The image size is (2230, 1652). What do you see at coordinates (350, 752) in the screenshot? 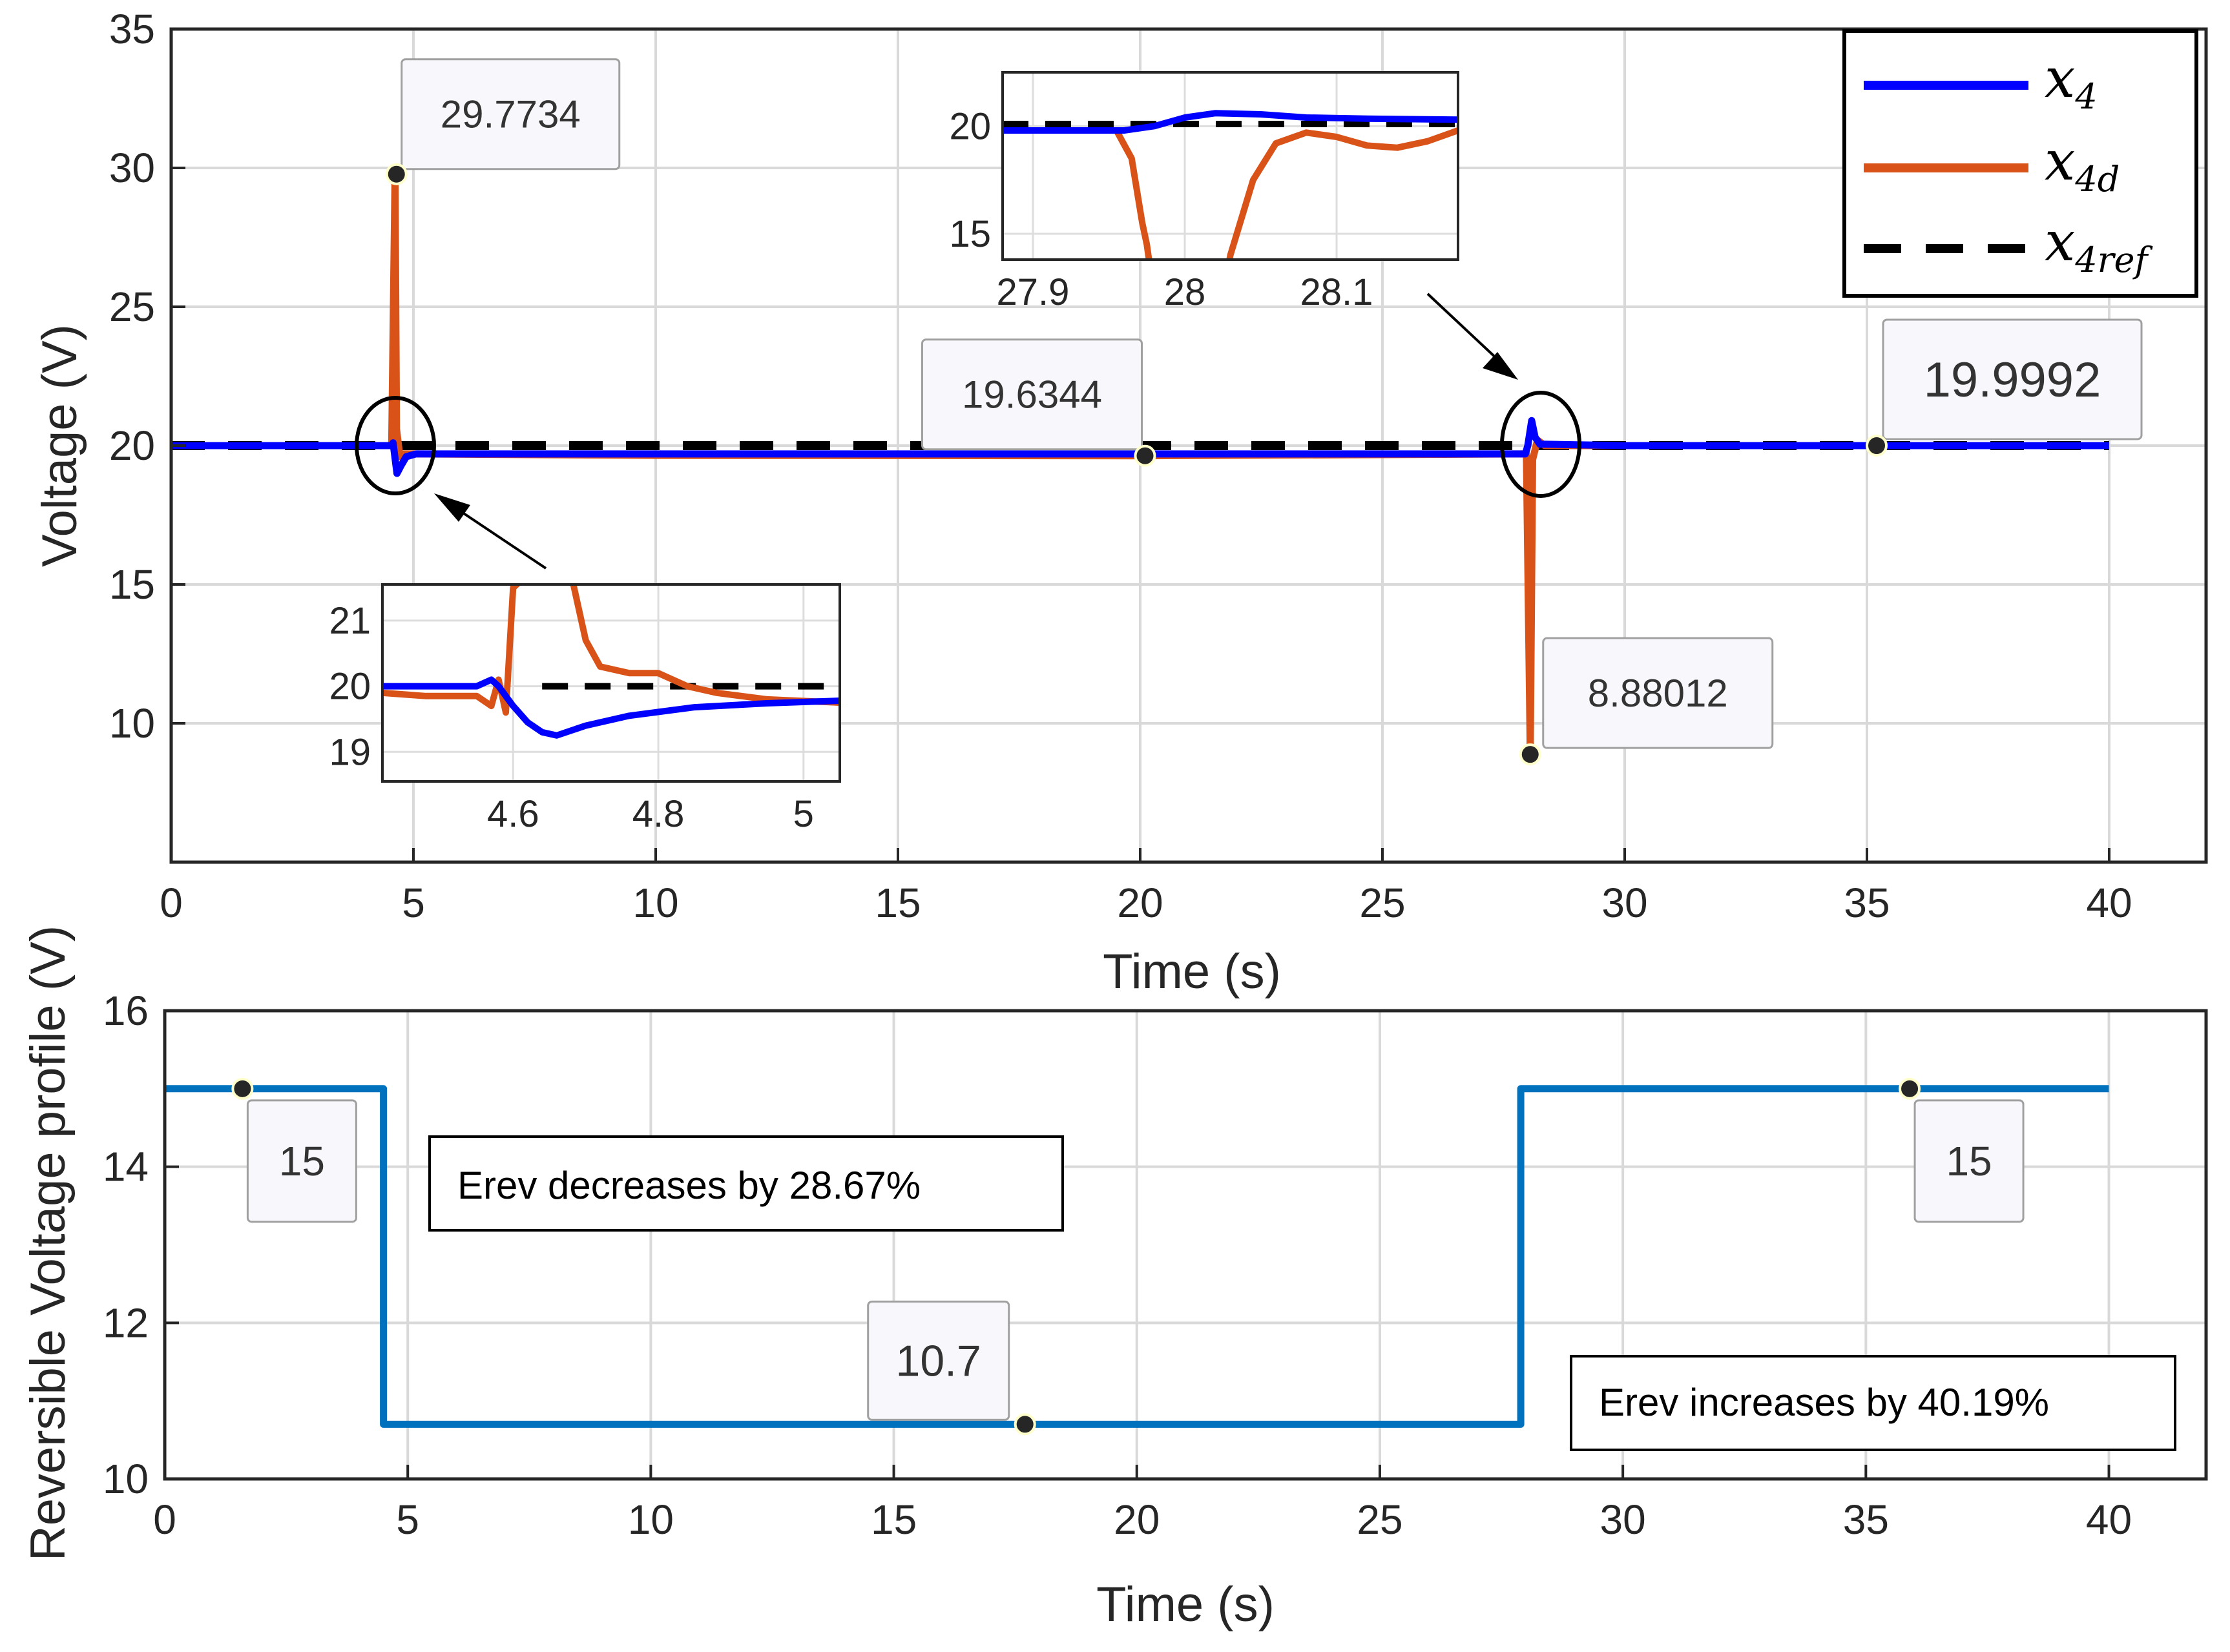
I see `inset-y-tick-label: 19` at bounding box center [350, 752].